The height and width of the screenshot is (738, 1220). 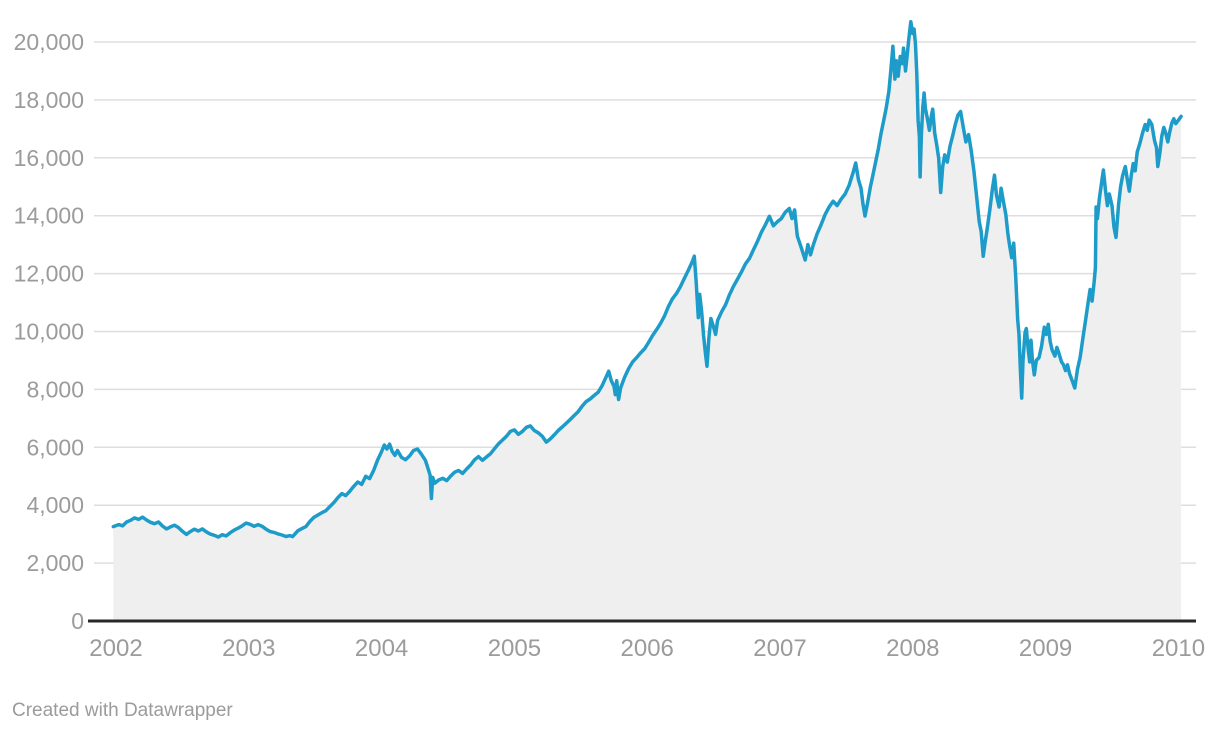 I want to click on x-tick-label: 2002, so click(x=115, y=648).